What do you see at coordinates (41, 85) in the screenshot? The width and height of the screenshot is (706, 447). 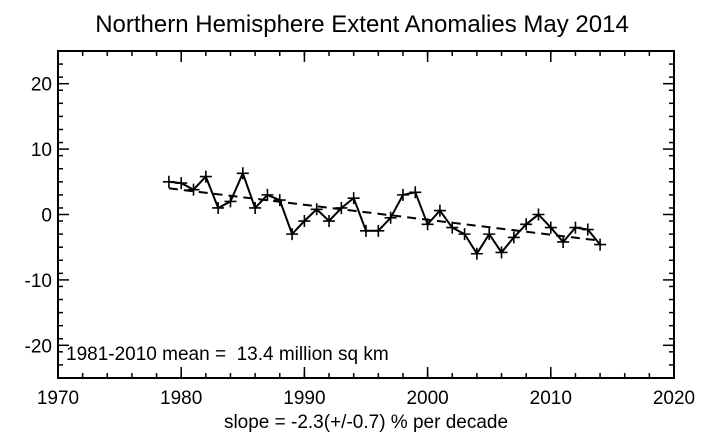 I see `y-tick-label: 20` at bounding box center [41, 85].